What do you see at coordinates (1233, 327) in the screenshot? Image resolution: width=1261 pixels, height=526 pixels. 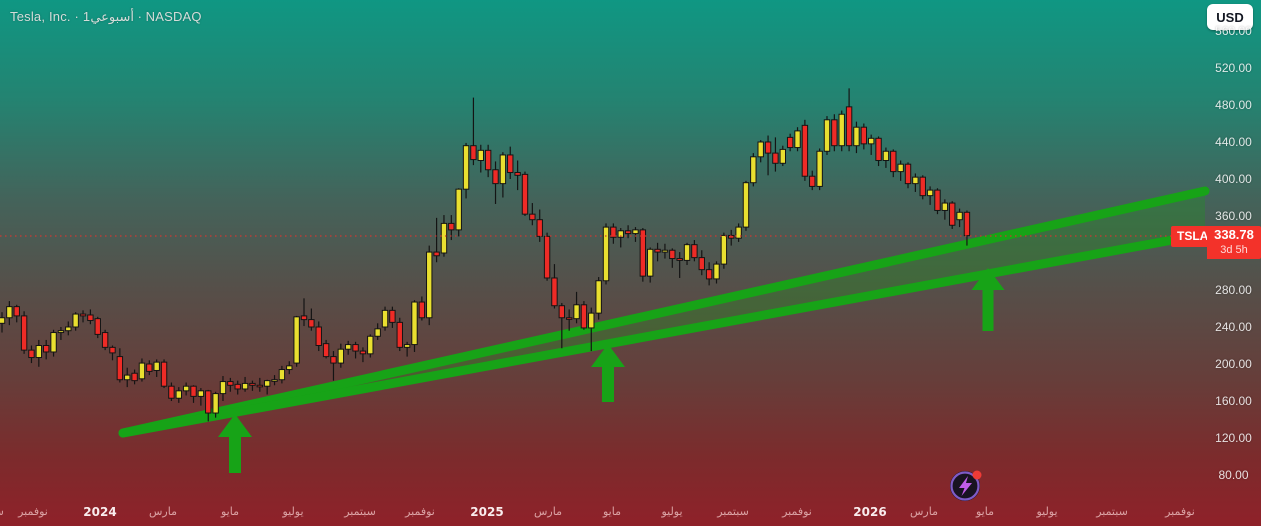 I see `price-tick: 240.00` at bounding box center [1233, 327].